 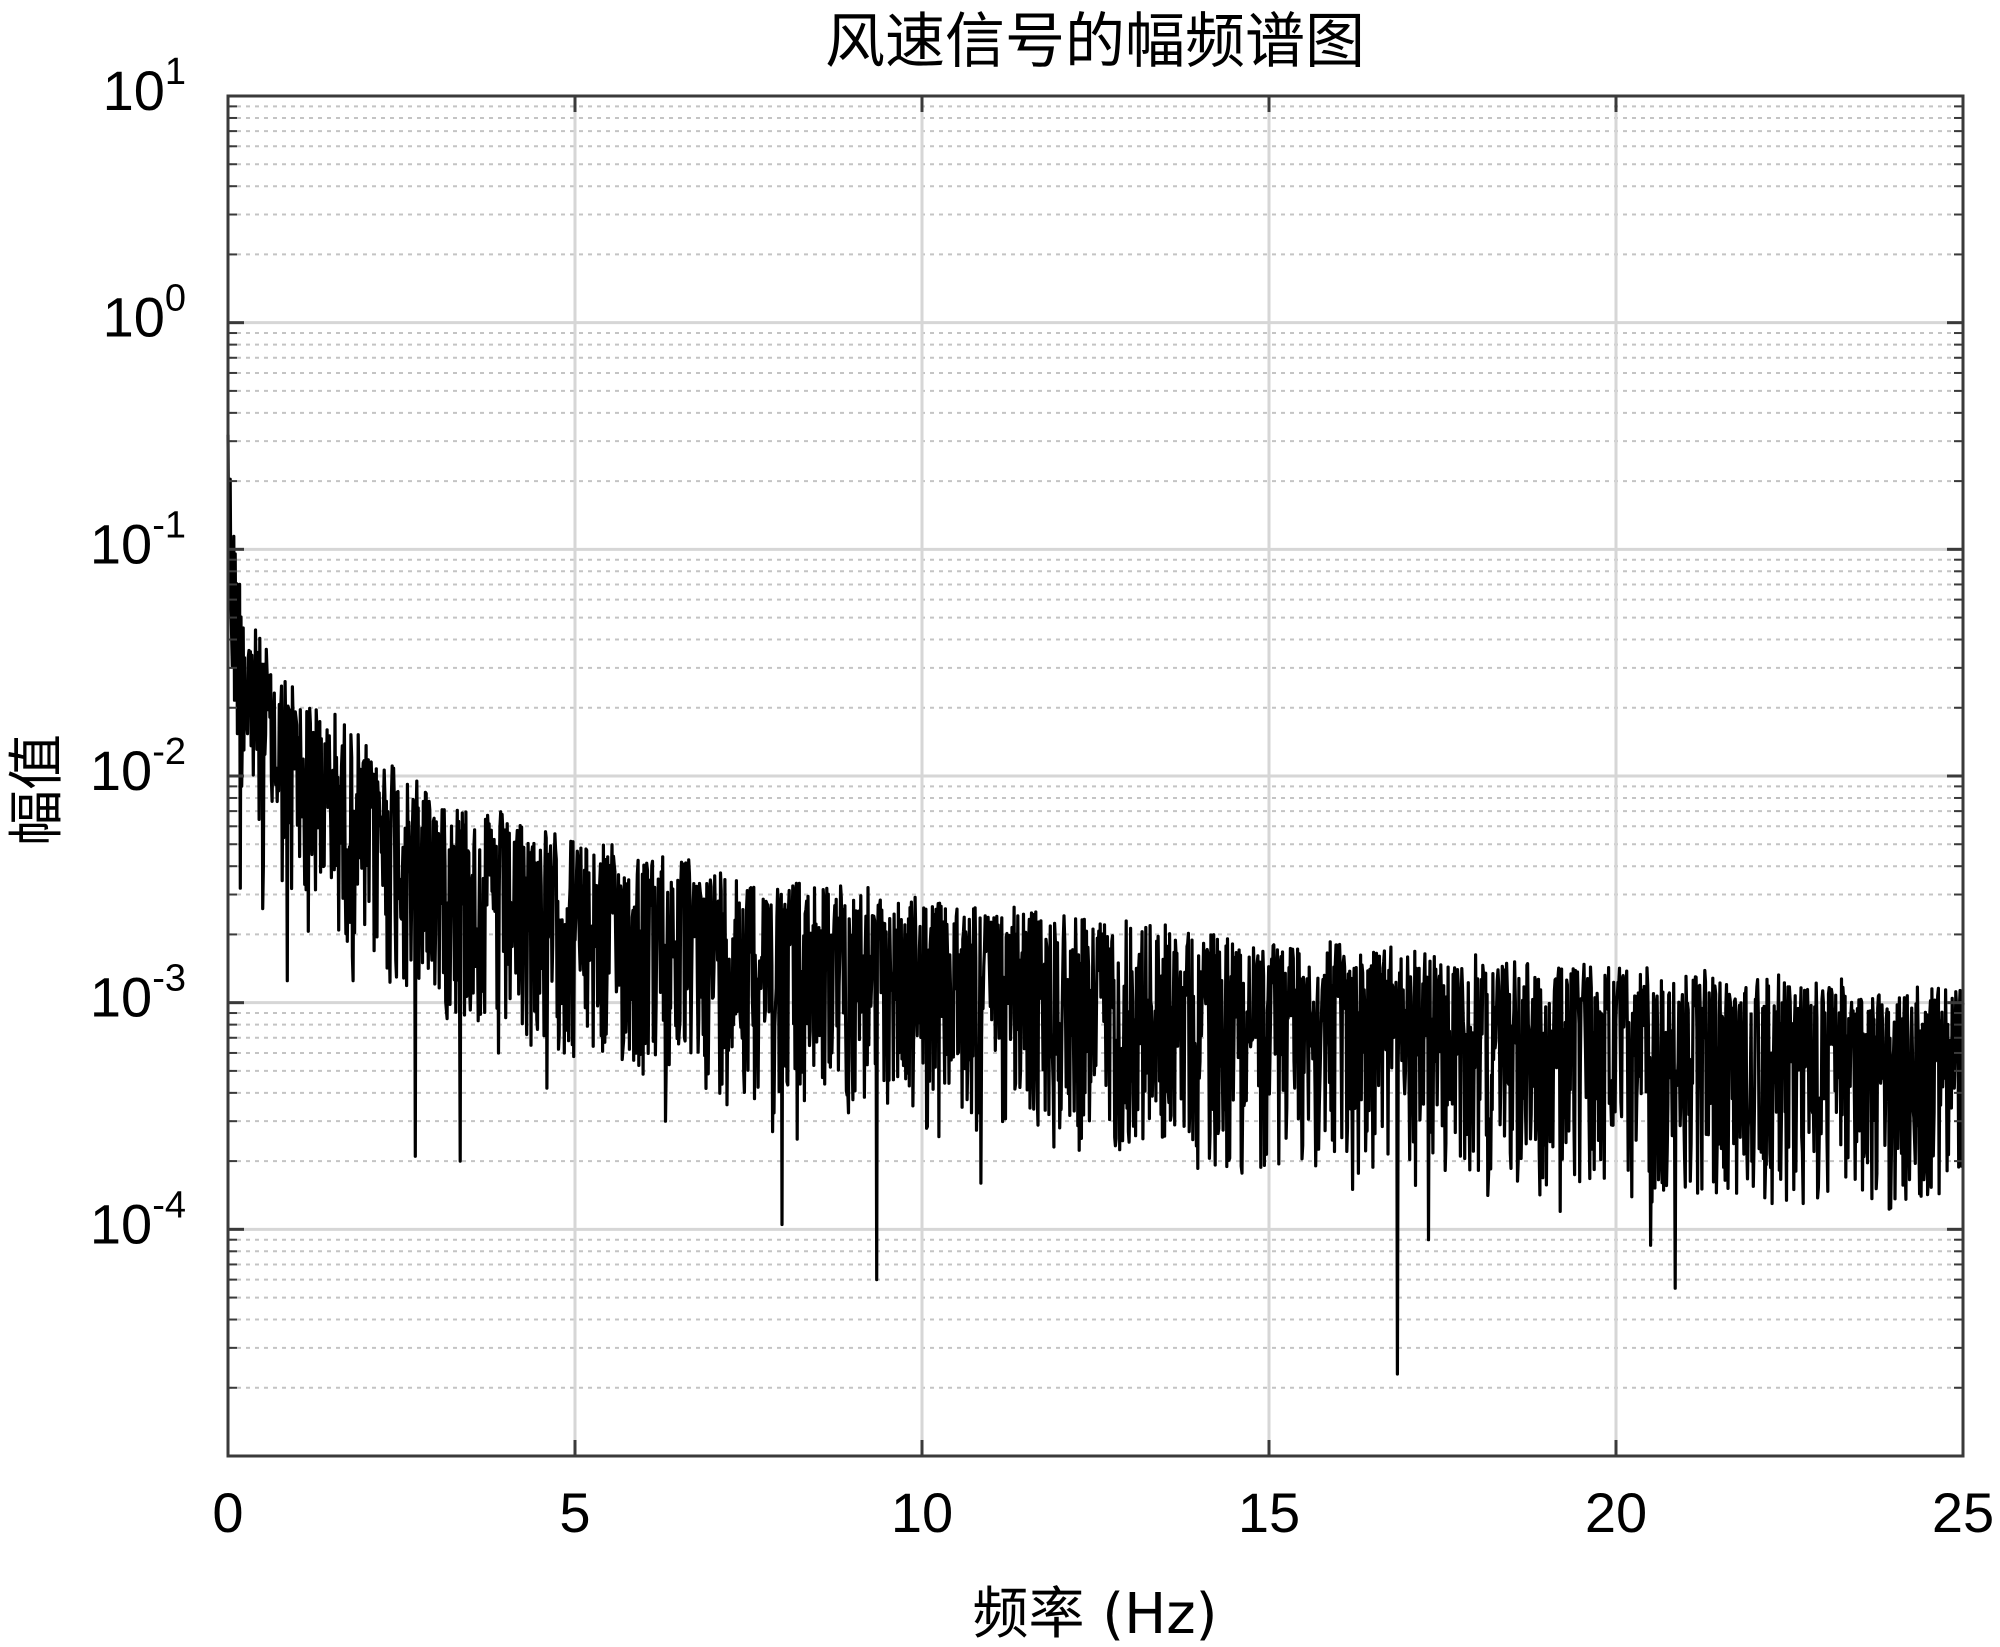 What do you see at coordinates (227, 1512) in the screenshot?
I see `x-tick-label: 0` at bounding box center [227, 1512].